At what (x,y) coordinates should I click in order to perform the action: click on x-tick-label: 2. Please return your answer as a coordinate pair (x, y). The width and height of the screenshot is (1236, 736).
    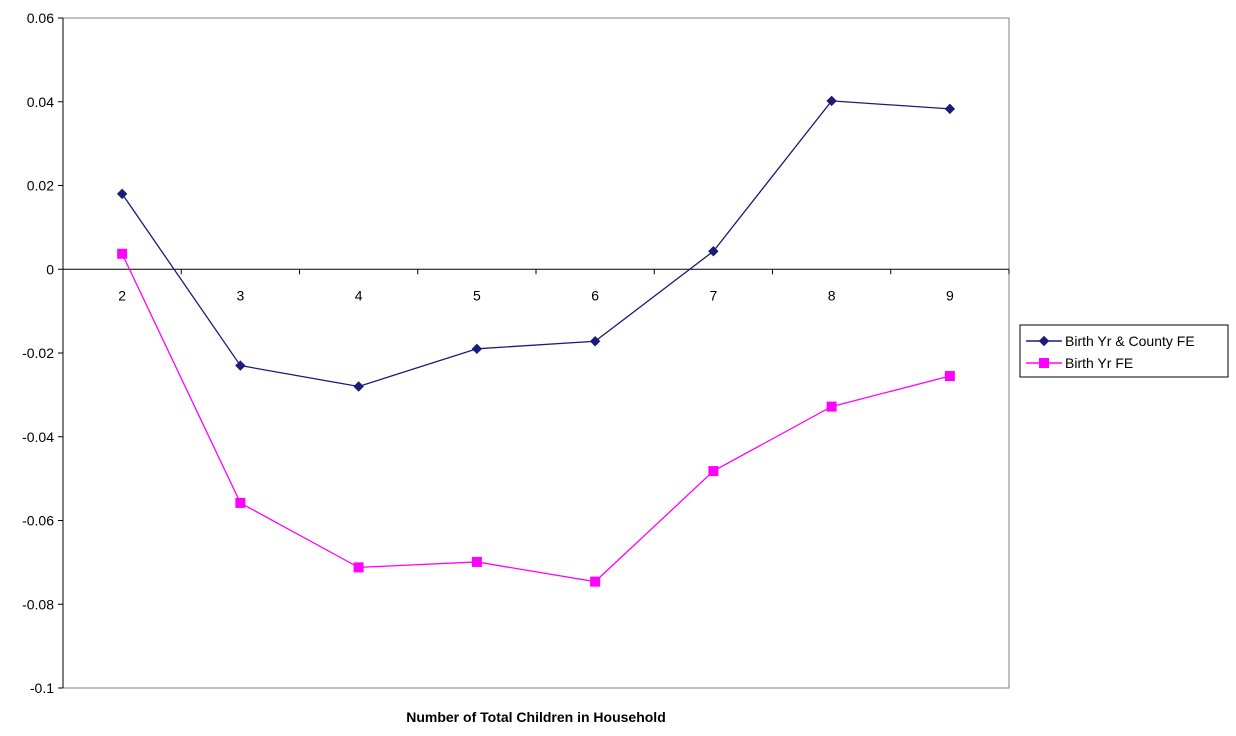
    Looking at the image, I should click on (122, 295).